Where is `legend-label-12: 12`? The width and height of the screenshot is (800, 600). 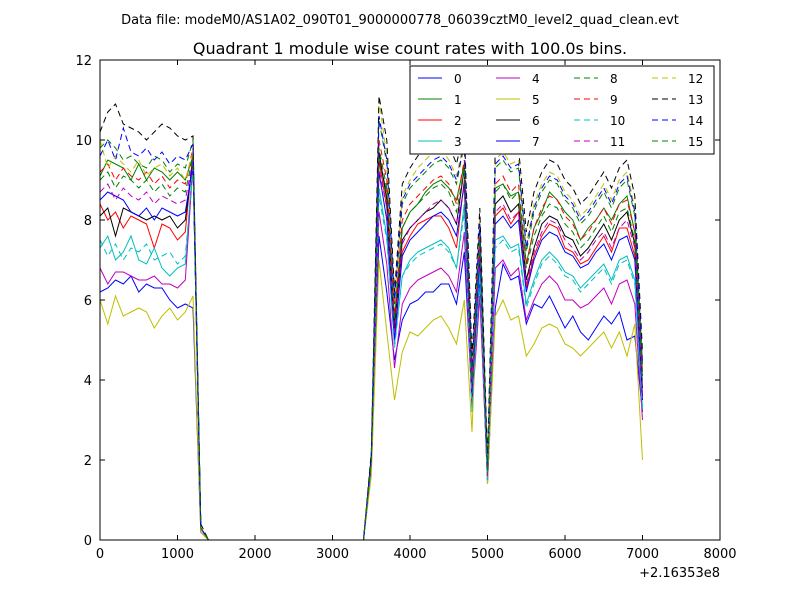
legend-label-12: 12 is located at coordinates (695, 79).